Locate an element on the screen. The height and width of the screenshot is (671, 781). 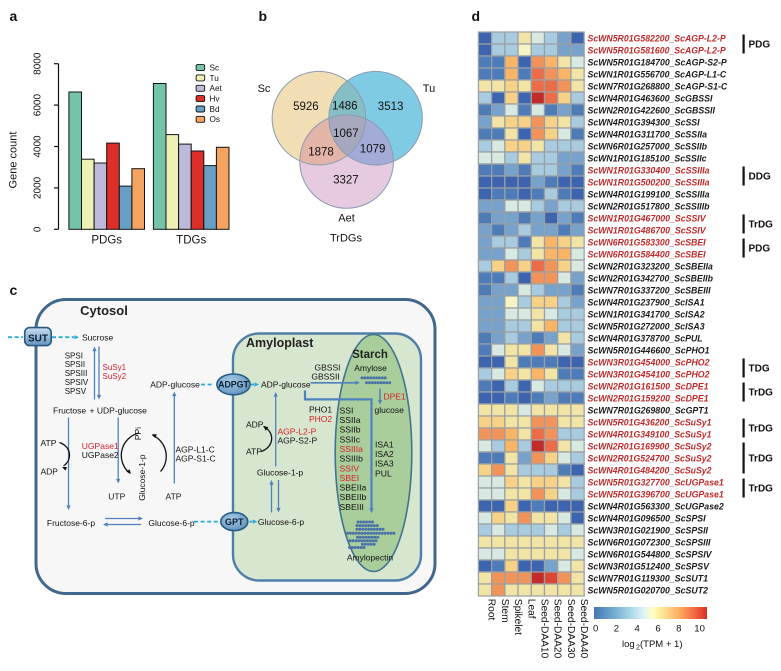
svg-text: 1878 is located at coordinates (321, 153).